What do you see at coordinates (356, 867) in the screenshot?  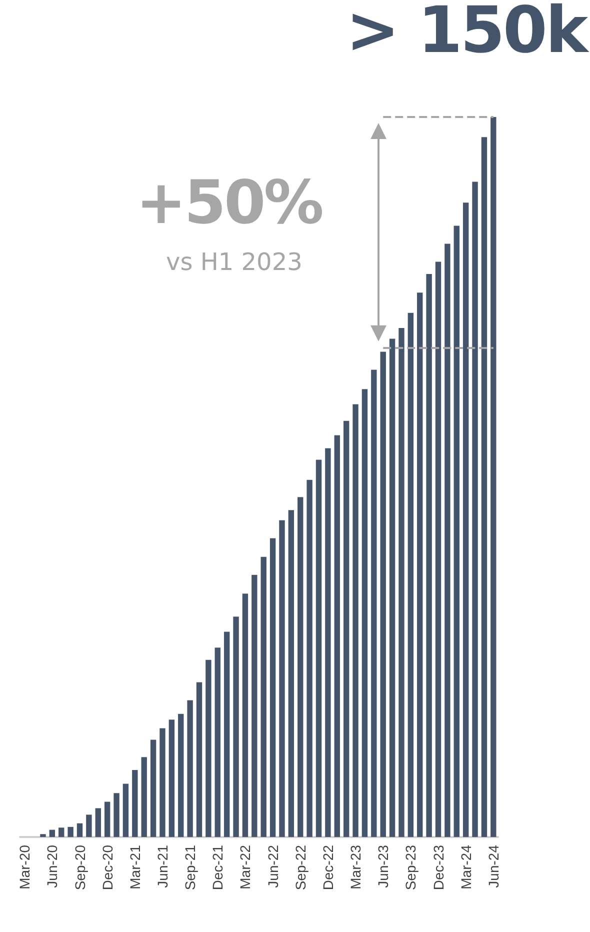 I see `x-tick-label: Mar-23` at bounding box center [356, 867].